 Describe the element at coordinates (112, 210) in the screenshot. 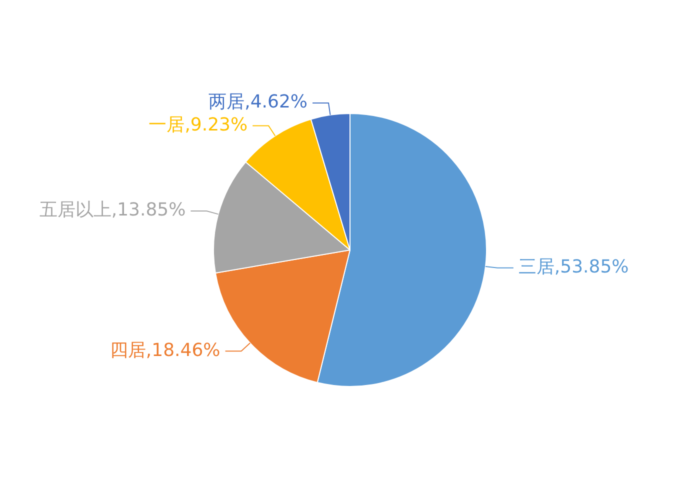

I see `slice-label: 五居以上,13.85%` at that location.